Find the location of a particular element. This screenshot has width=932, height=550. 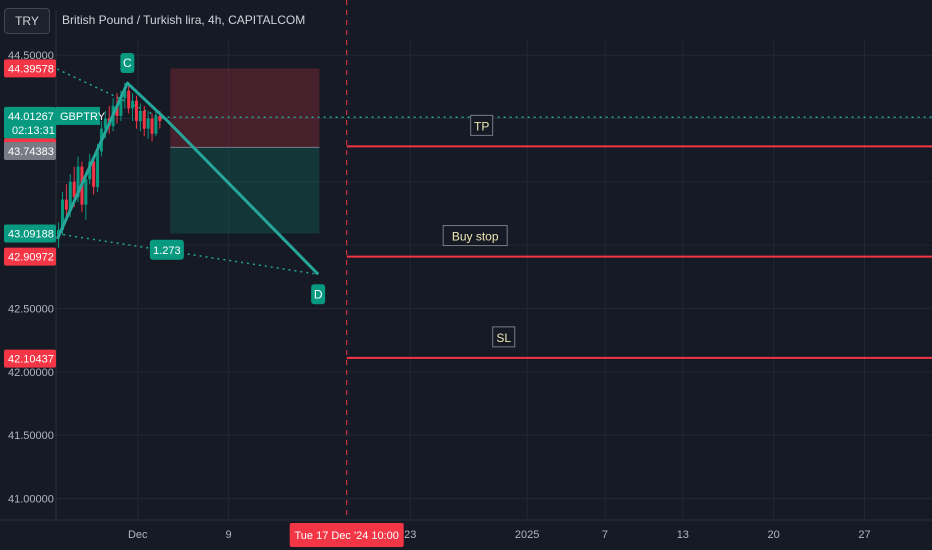

symbol-tag-label: GBPTRY is located at coordinates (83, 117).